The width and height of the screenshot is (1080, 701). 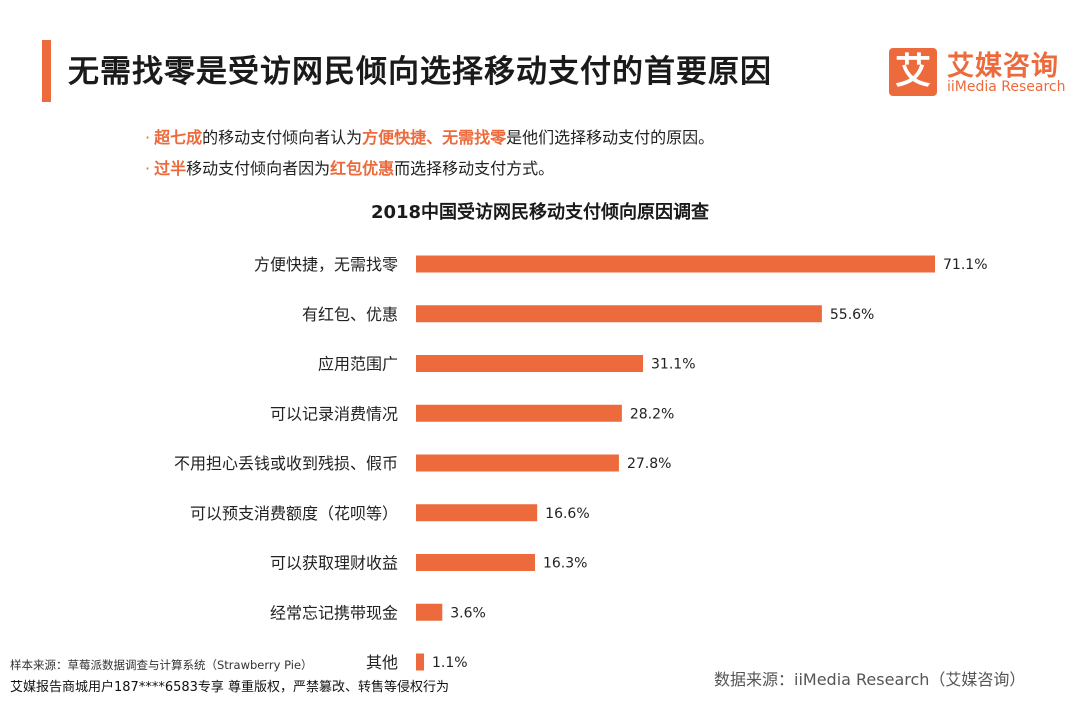 What do you see at coordinates (382, 662) in the screenshot?
I see `category-label: 其他` at bounding box center [382, 662].